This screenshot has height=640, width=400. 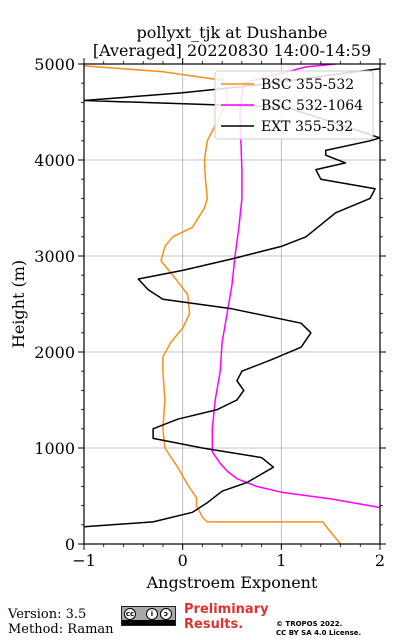 I want to click on x-tick-label: 2, so click(x=380, y=560).